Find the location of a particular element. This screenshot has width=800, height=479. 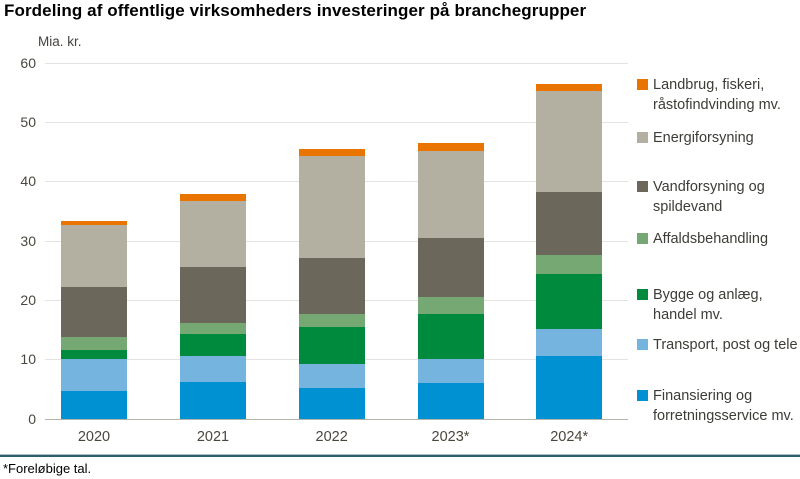

legend-label-3: Affaldsbehandling is located at coordinates (710, 239).